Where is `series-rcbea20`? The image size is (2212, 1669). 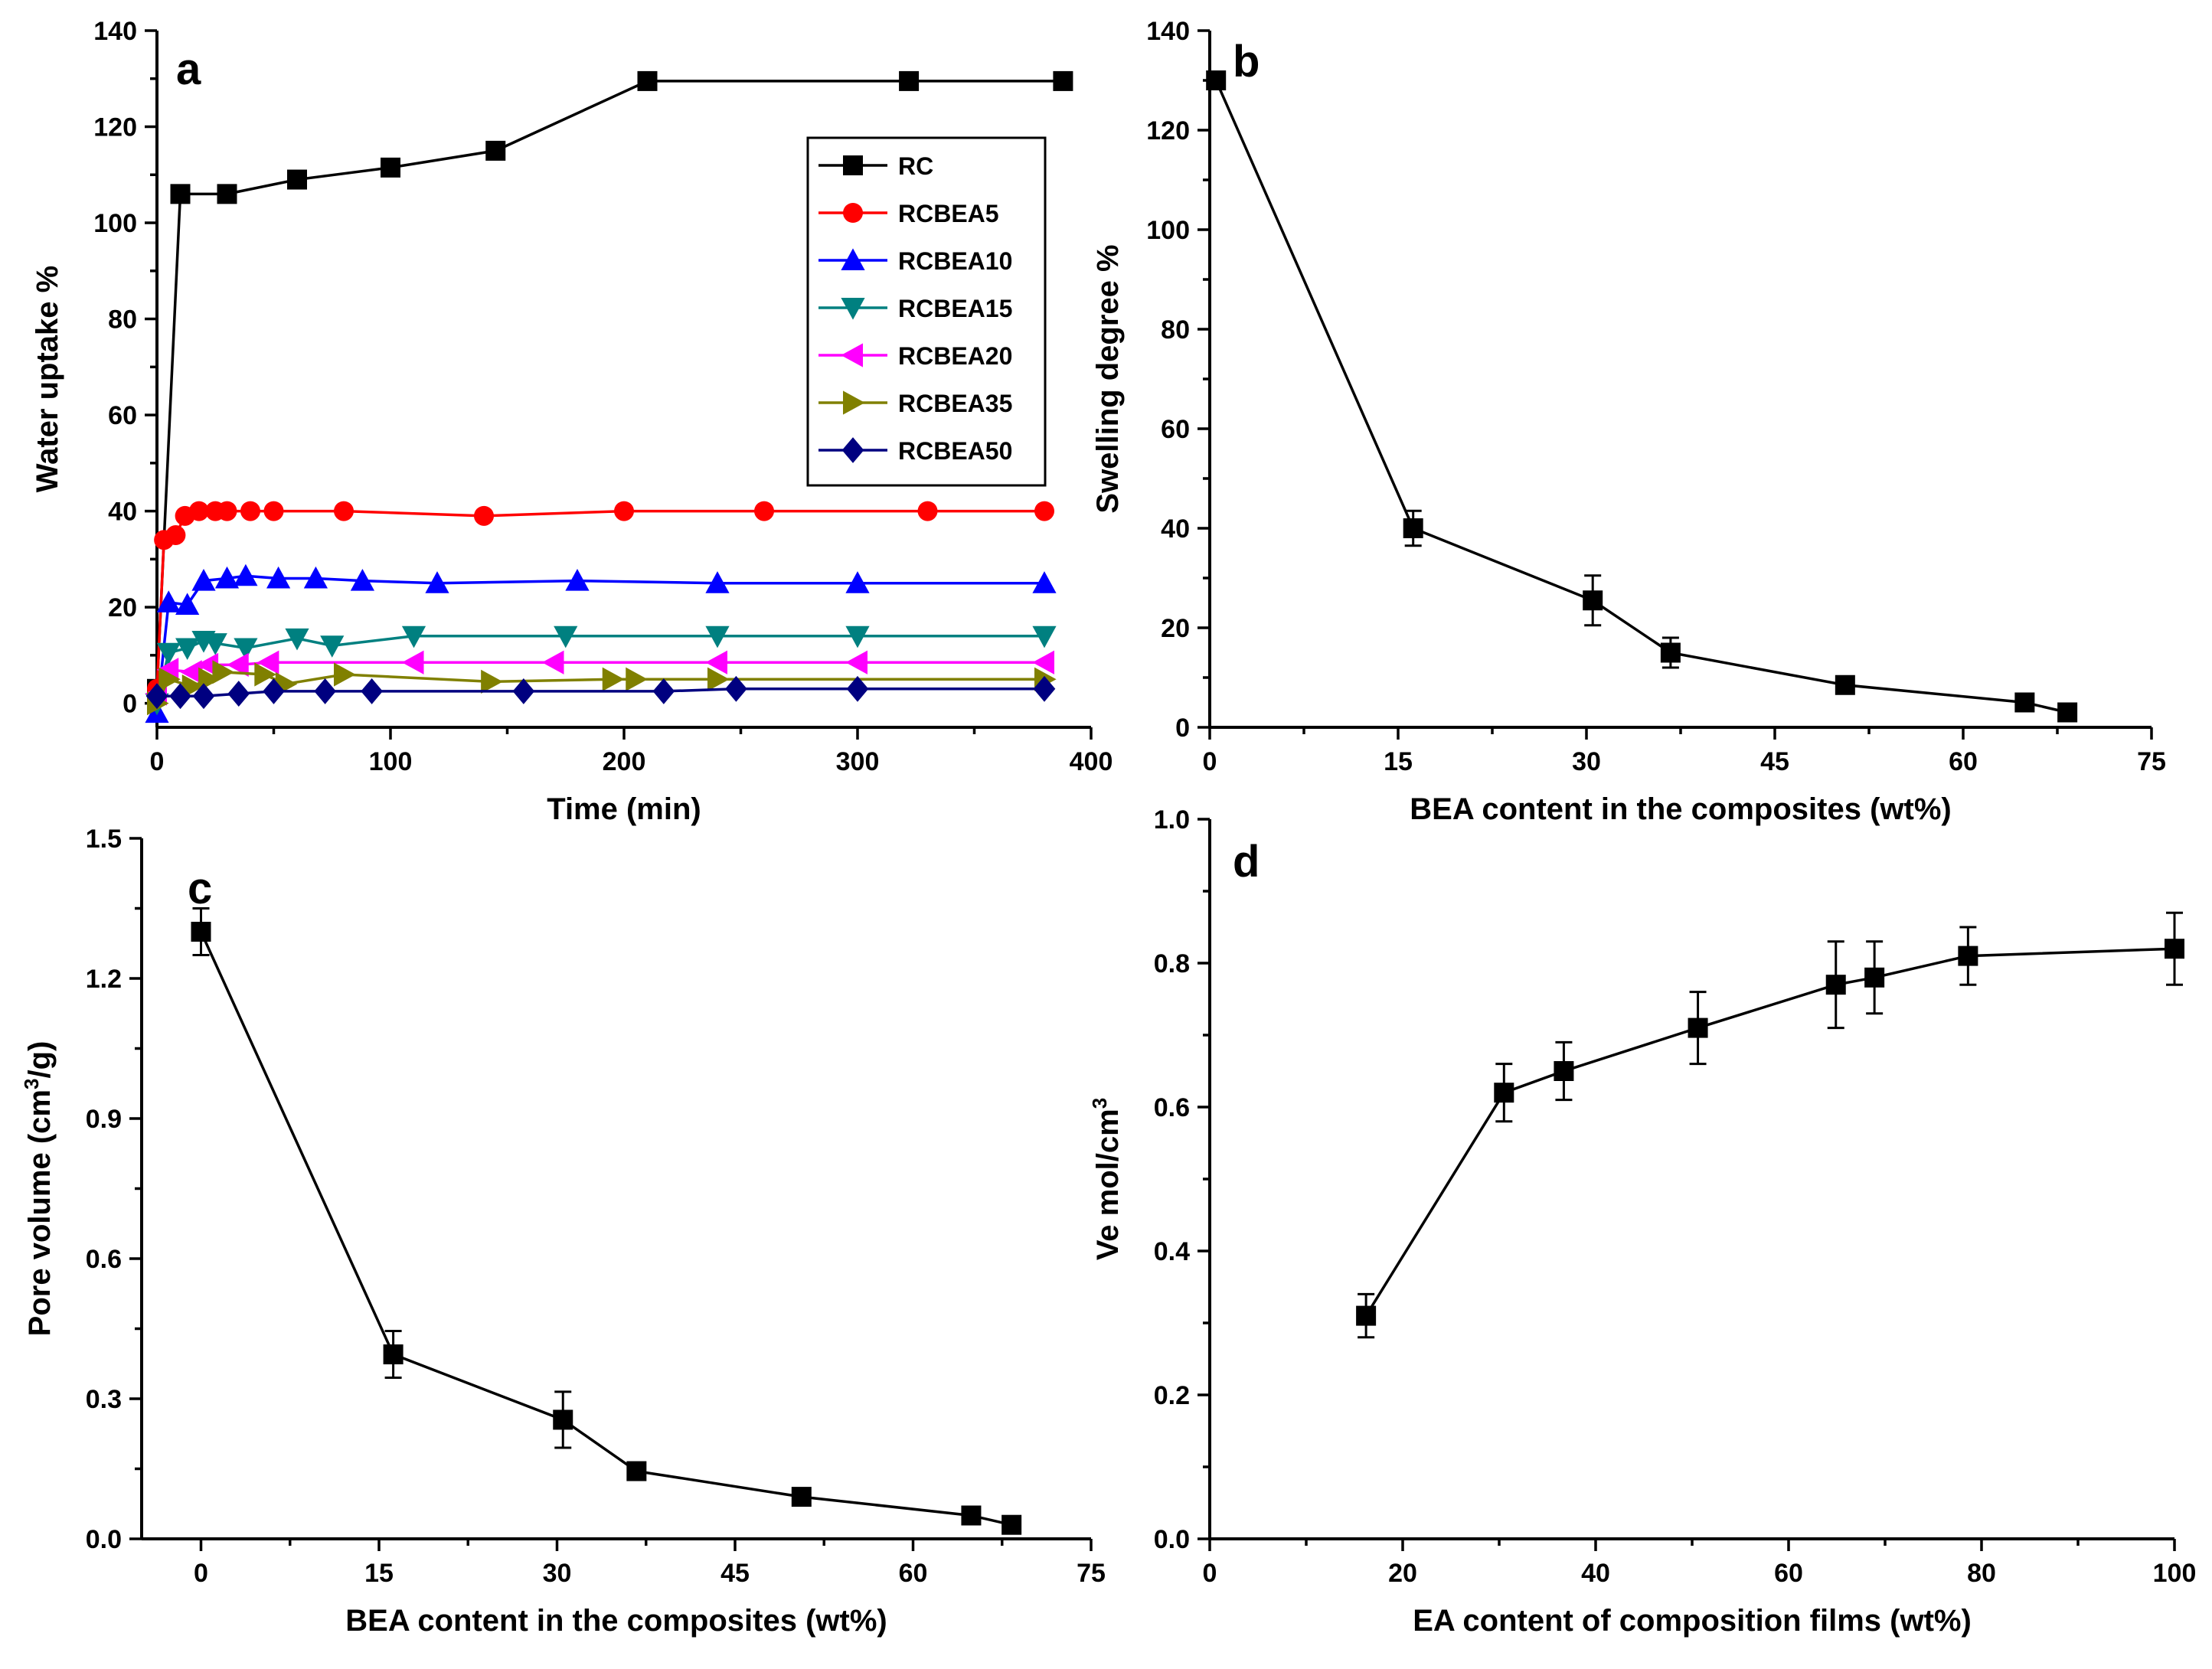
series-rcbea20 is located at coordinates (599, 678).